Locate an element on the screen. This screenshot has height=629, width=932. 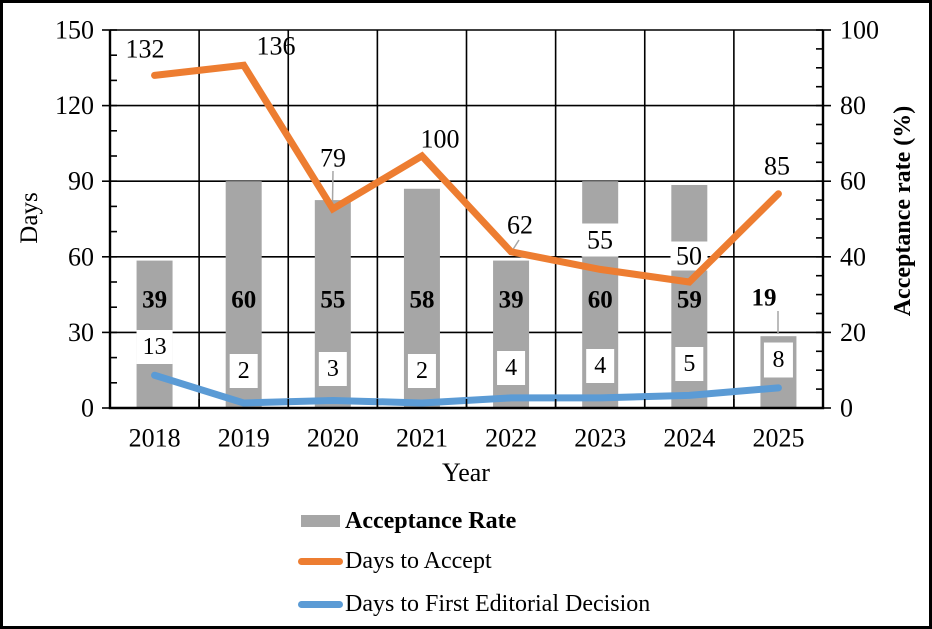
decision-label-2022: 4 is located at coordinates (511, 368).